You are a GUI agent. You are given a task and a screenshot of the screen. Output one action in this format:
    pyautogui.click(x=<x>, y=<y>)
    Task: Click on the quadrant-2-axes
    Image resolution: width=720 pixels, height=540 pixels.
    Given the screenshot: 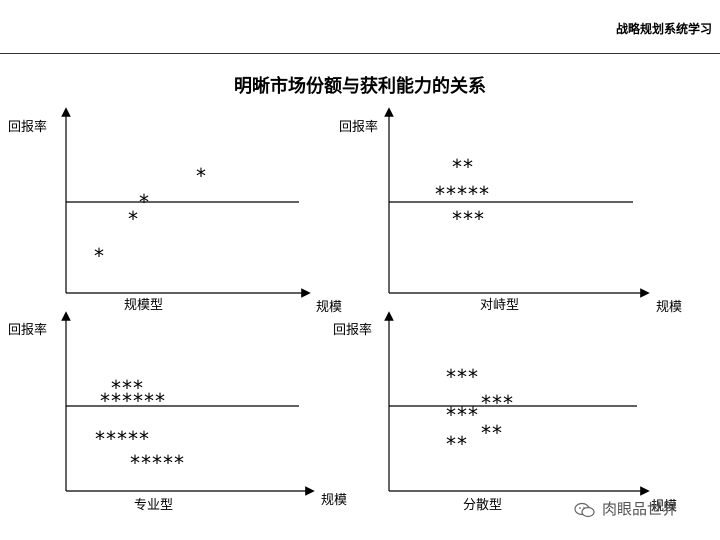 What is the action you would take?
    pyautogui.click(x=517, y=202)
    